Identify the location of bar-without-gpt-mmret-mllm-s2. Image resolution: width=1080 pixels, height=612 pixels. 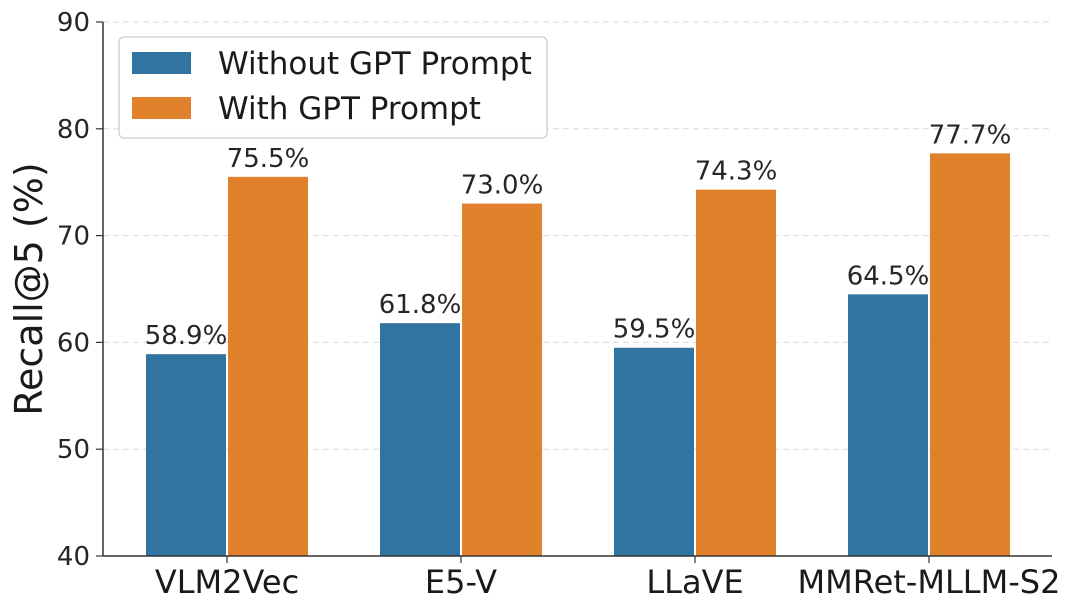
(888, 425).